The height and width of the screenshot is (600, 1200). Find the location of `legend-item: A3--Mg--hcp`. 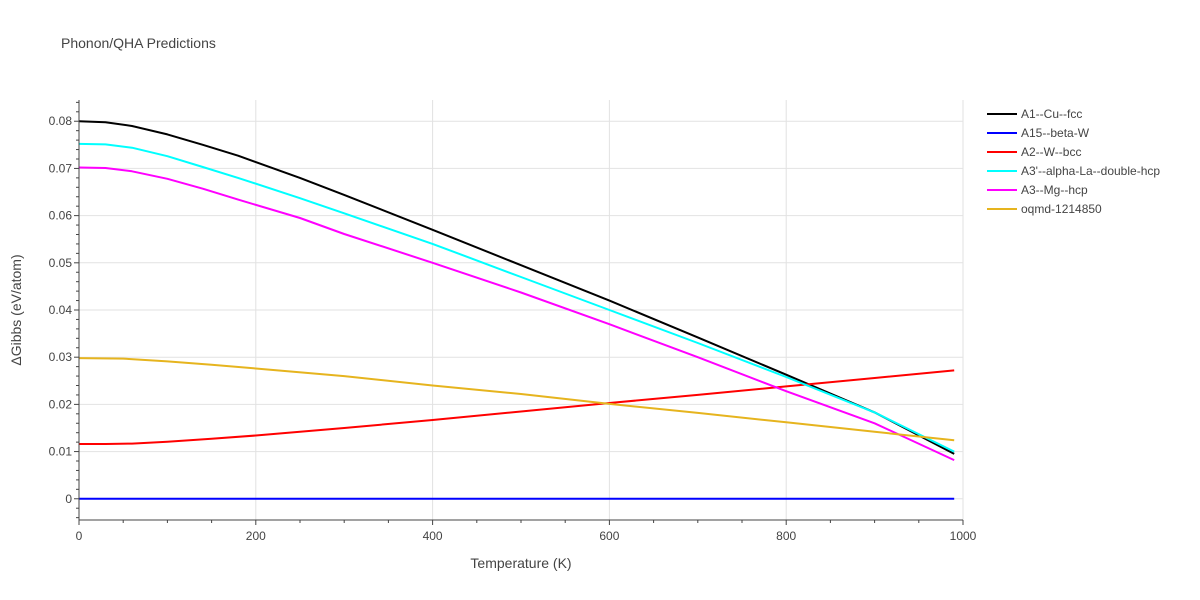

legend-item: A3--Mg--hcp is located at coordinates (1037, 190).